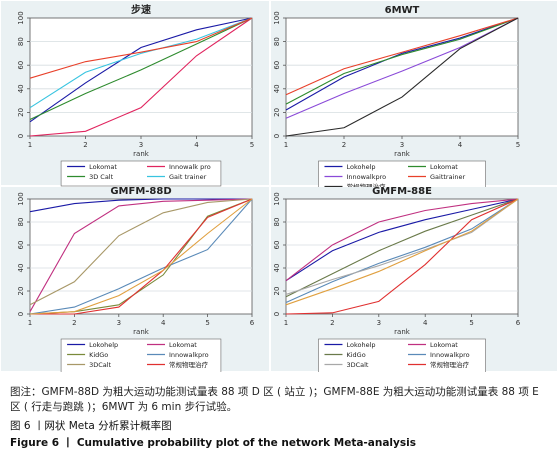  Describe the element at coordinates (190, 167) in the screenshot. I see `legend-label: Innowalk pro` at that location.